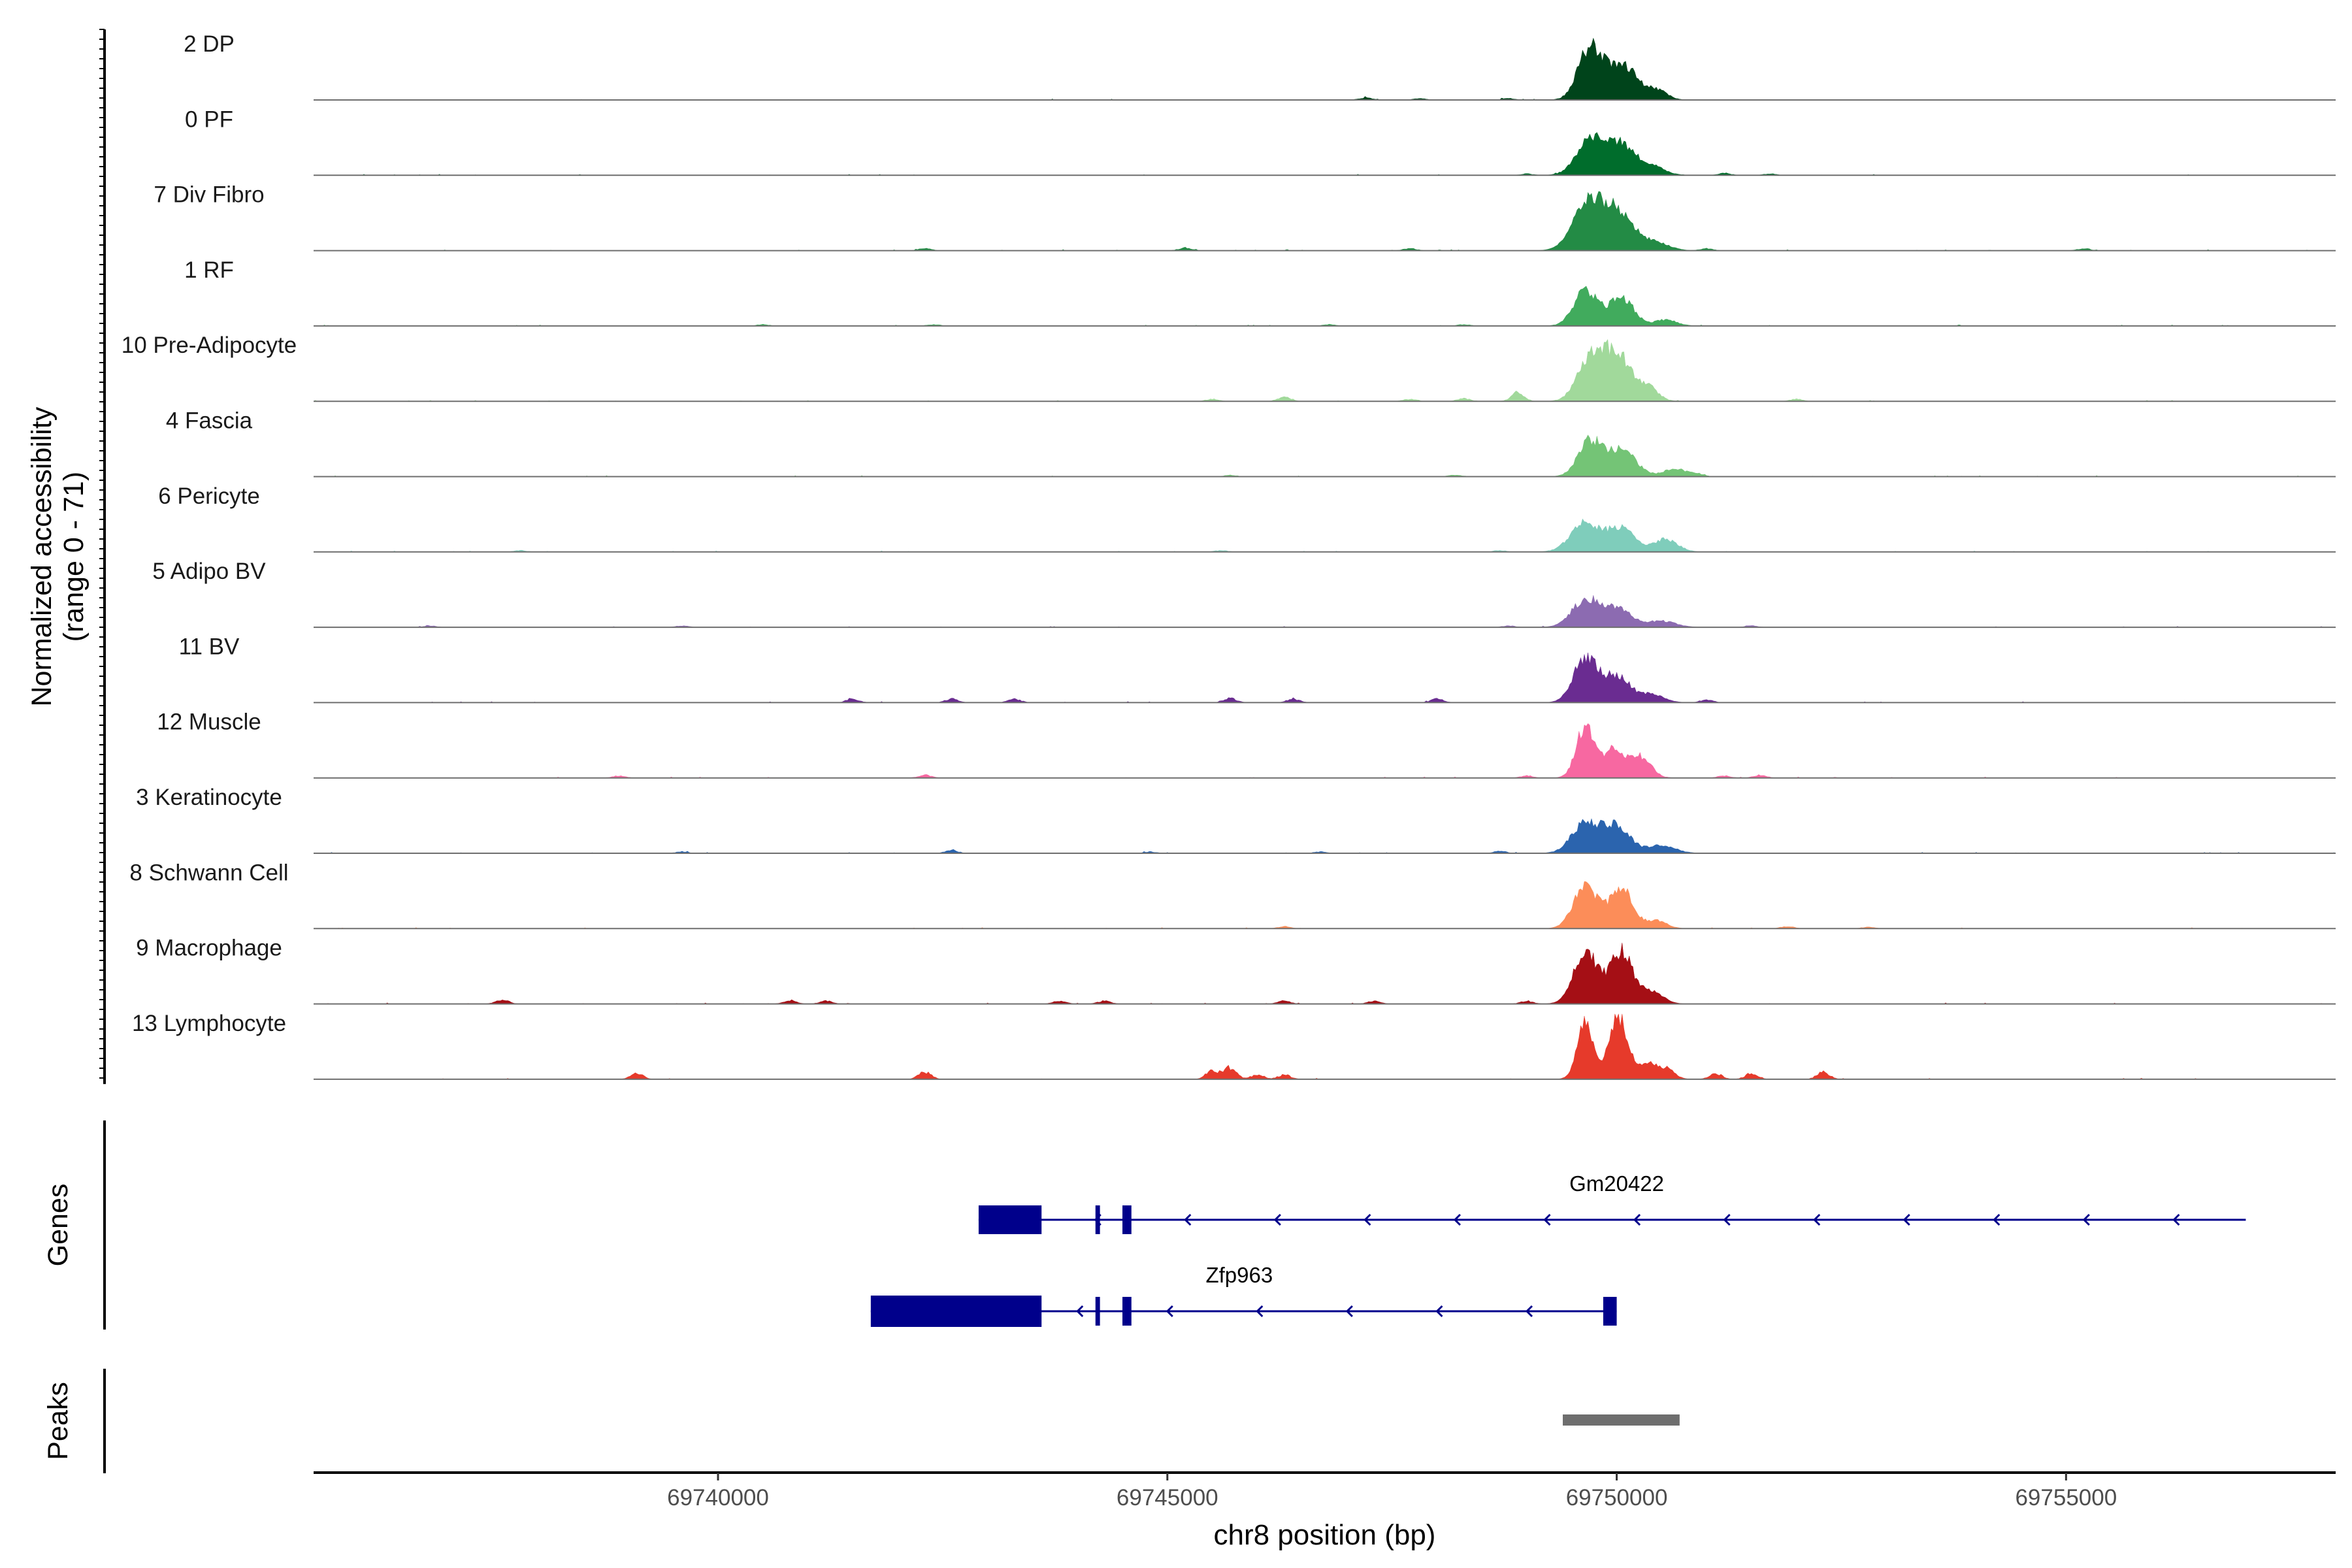 Image resolution: width=2352 pixels, height=1568 pixels. I want to click on coverage-track: 0 PF, so click(1260, 141).